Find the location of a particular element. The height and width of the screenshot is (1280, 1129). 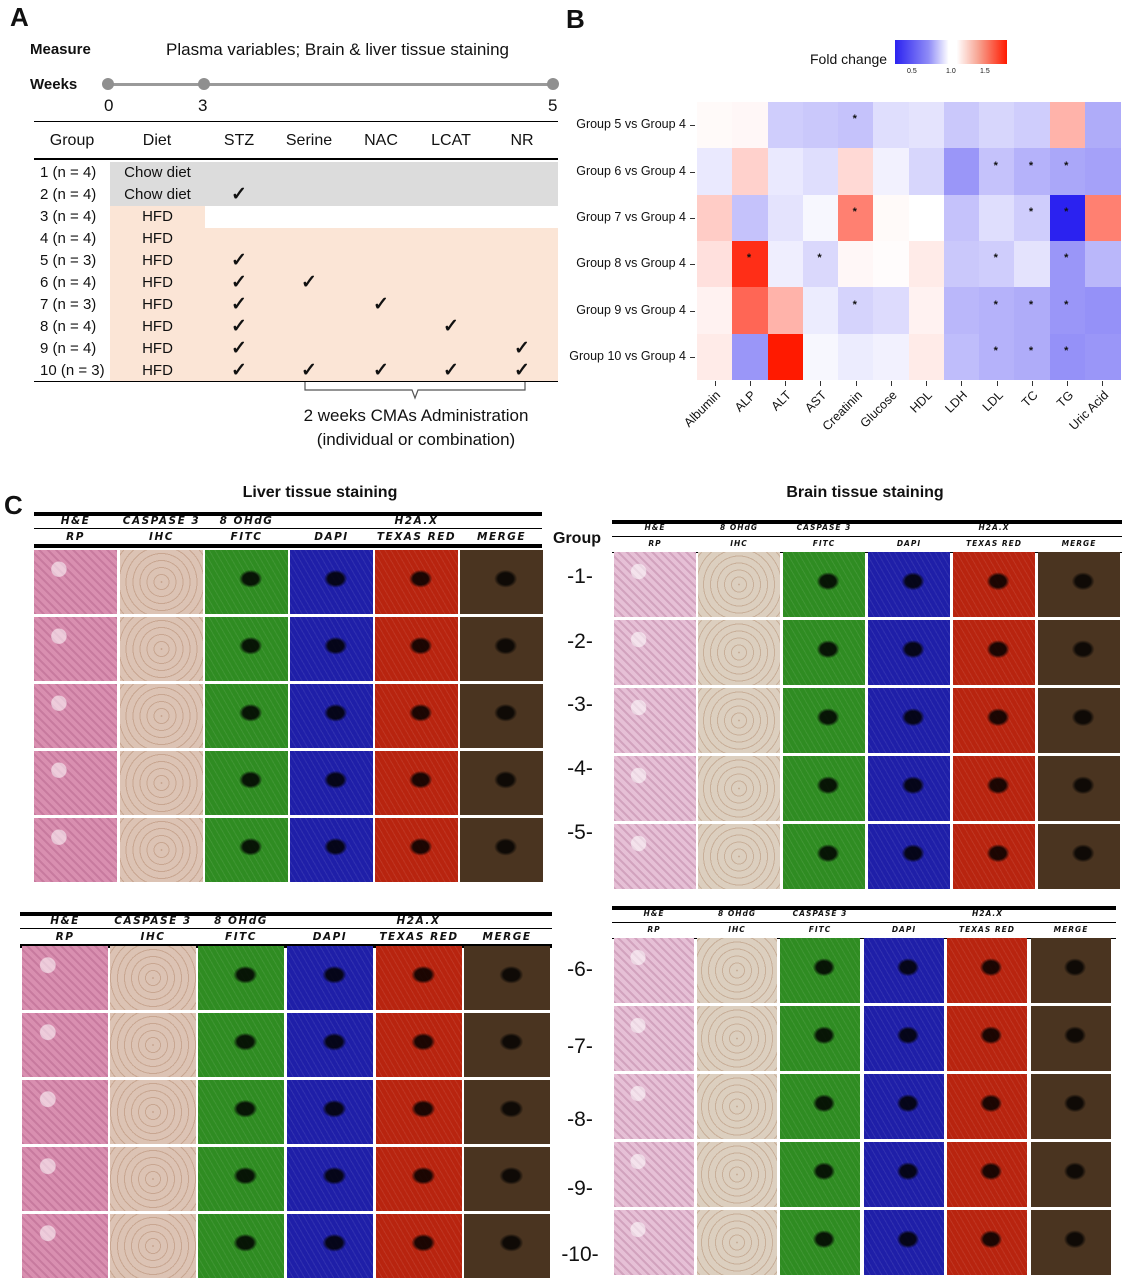

header-bottom-label: DAPI is located at coordinates (330, 937).